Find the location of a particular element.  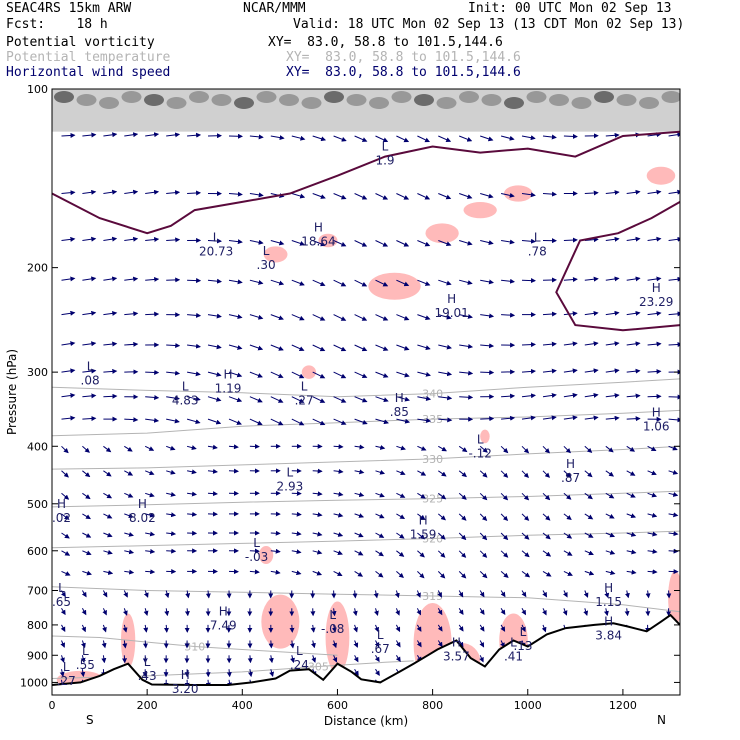

forecast-hour: Fcst: 18 h is located at coordinates (57, 24).